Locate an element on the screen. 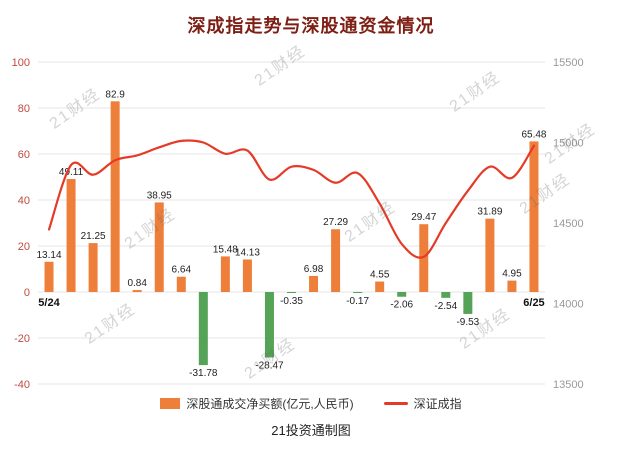 This screenshot has width=622, height=464. left-axis-labels: 100 80 60 40 20 0 -20 -40 is located at coordinates (21, 224).